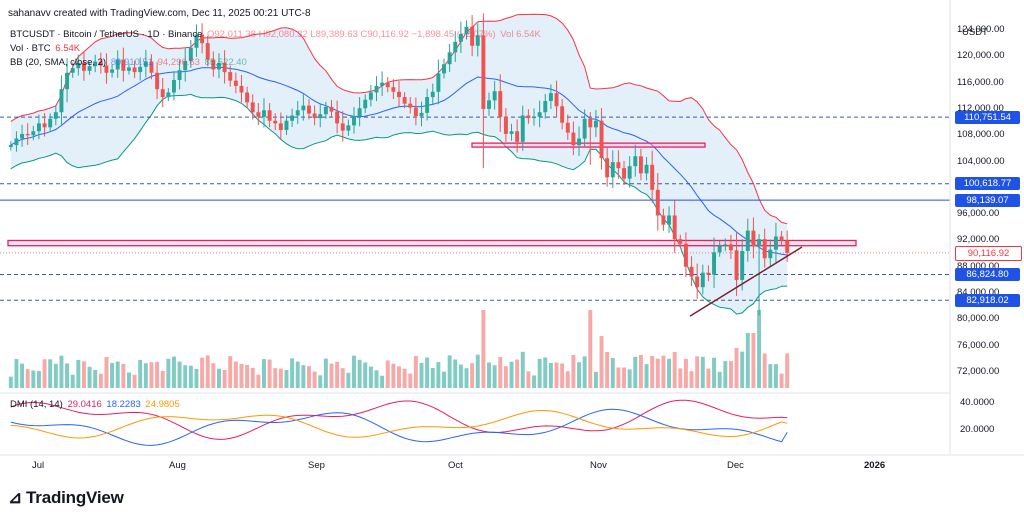 This screenshot has height=521, width=1024. I want to click on support-trendline, so click(746, 281).